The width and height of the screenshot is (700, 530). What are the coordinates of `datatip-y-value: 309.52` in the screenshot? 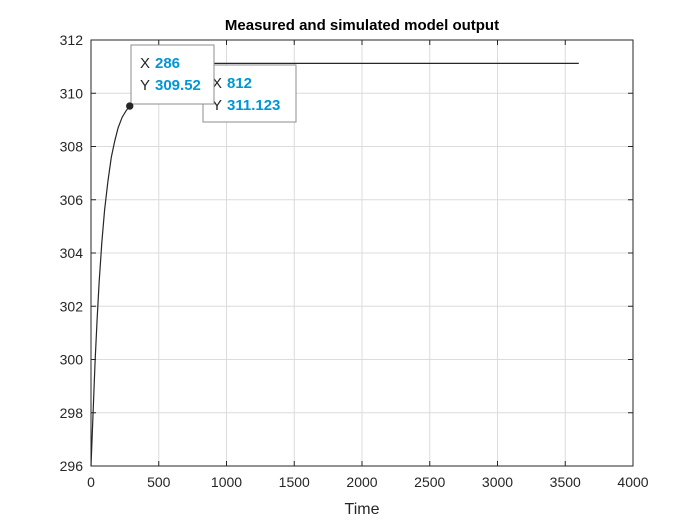 It's located at (178, 85).